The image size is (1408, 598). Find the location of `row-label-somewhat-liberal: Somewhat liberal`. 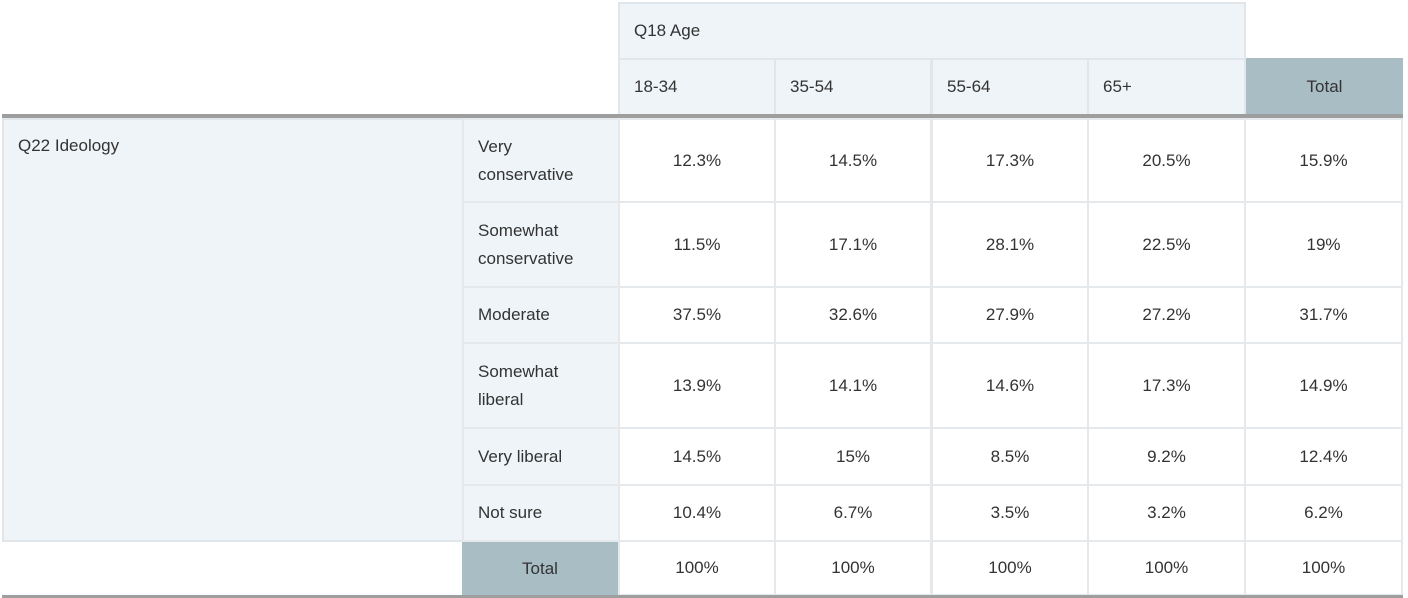

row-label-somewhat-liberal: Somewhat liberal is located at coordinates (541, 385).